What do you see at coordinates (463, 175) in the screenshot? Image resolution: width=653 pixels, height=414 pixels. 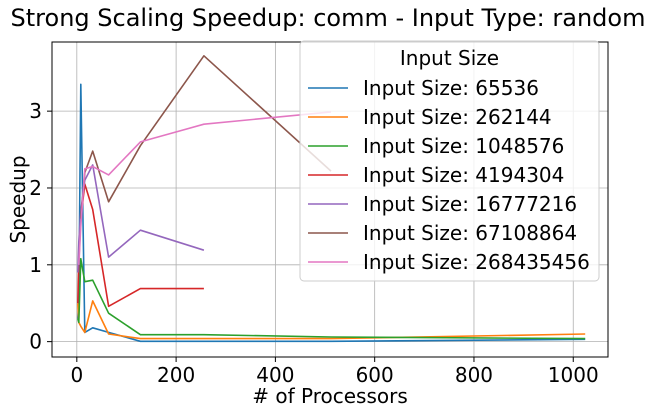 I see `legend-label-4: Input Size: 4194304` at bounding box center [463, 175].